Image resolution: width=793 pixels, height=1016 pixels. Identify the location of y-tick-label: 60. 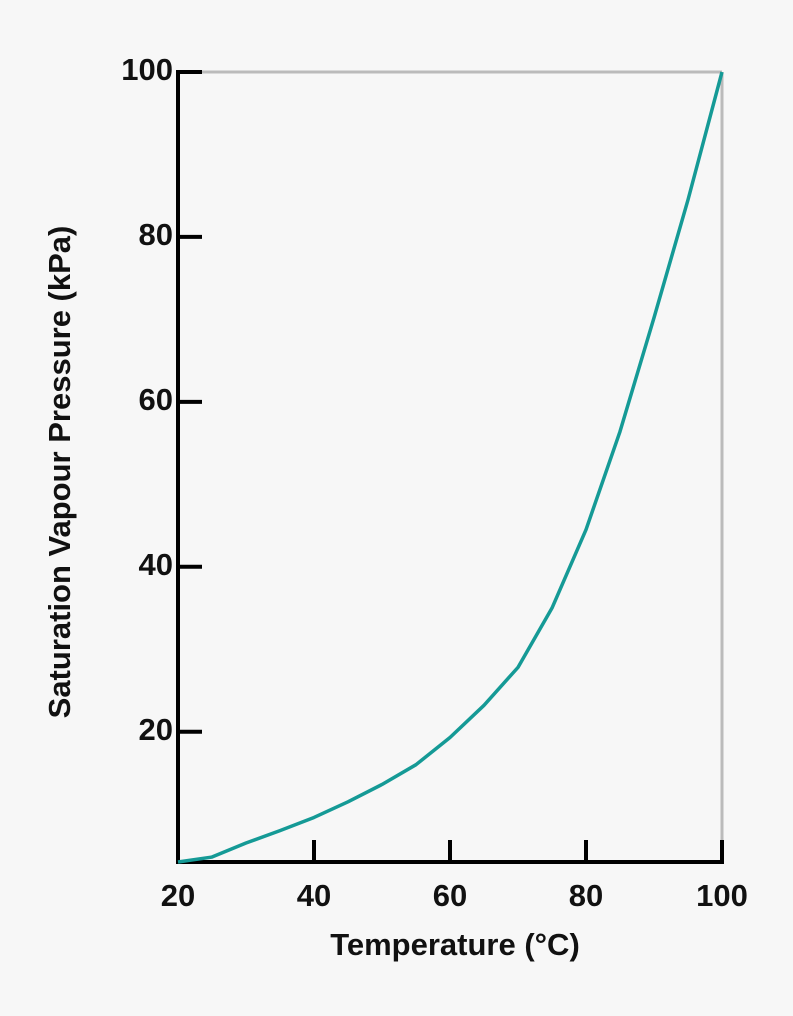
(156, 399).